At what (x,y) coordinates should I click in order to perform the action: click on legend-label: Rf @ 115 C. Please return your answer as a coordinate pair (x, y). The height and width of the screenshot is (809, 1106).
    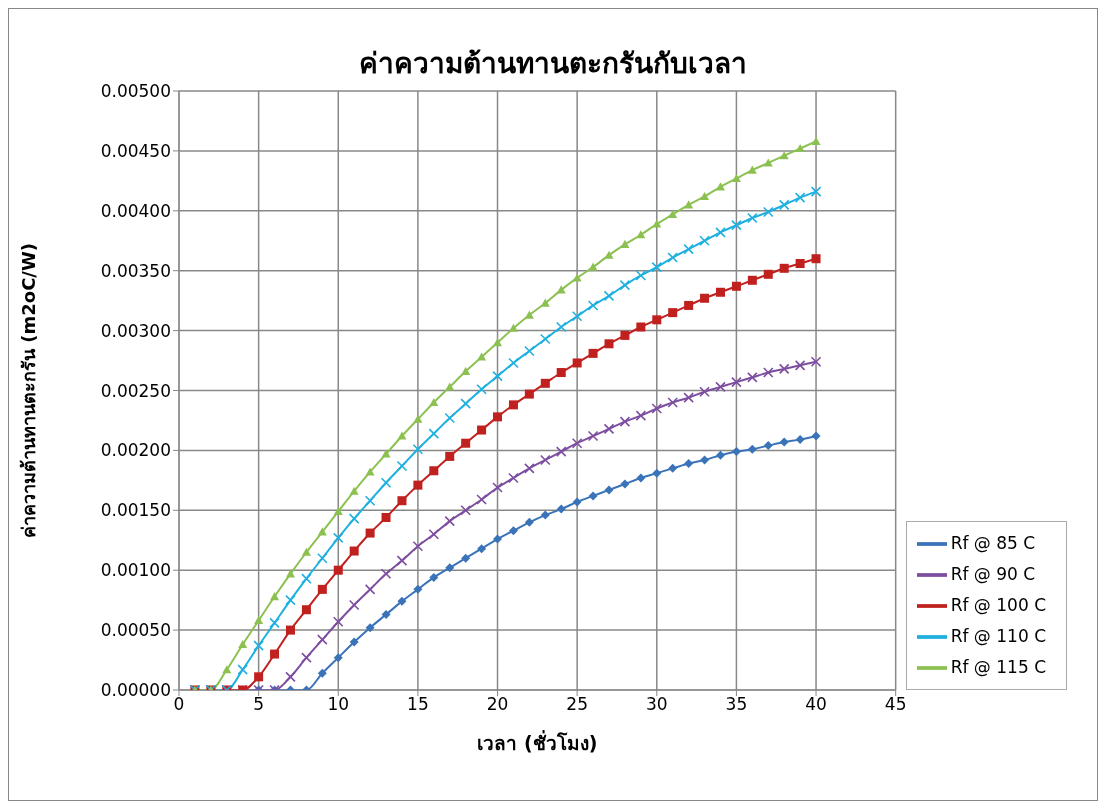
    Looking at the image, I should click on (998, 667).